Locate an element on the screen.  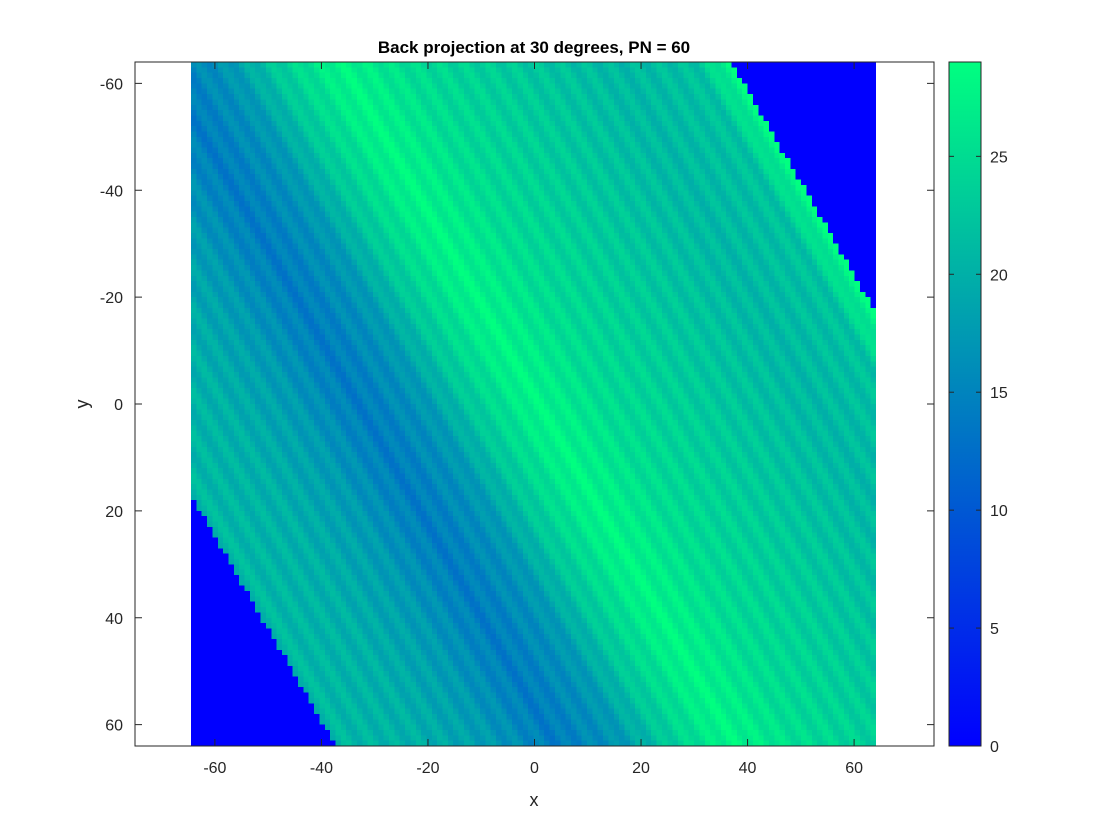
x-tick-label: -20 is located at coordinates (427, 768).